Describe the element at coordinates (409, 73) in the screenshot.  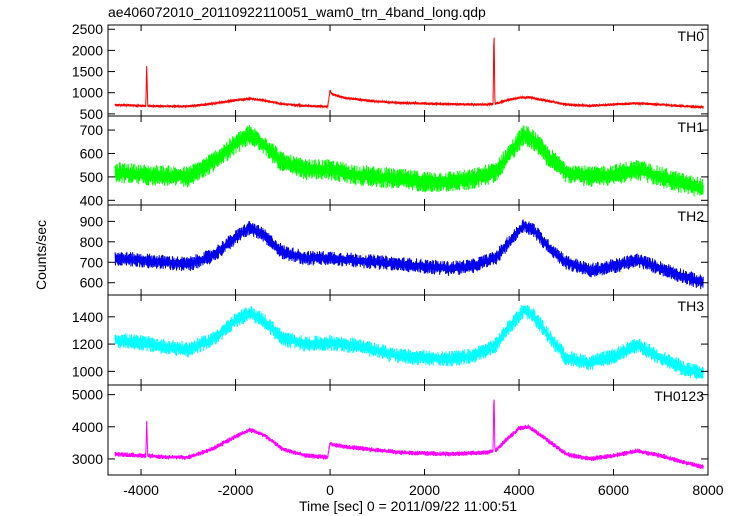
I see `series-th0` at that location.